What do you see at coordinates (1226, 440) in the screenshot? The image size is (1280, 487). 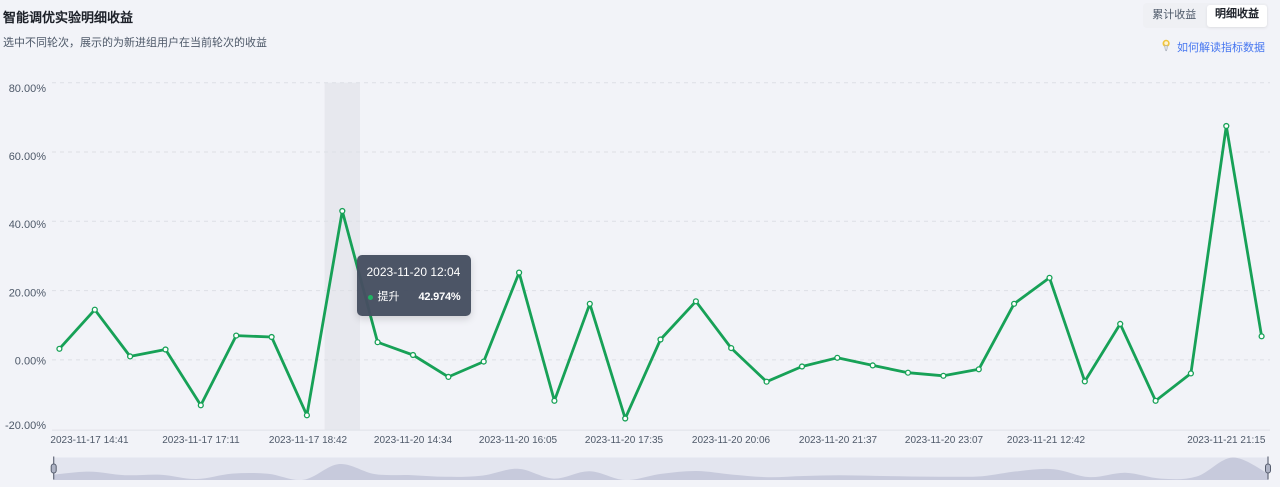 I see `svg-text: 2023-11-21 21:15` at bounding box center [1226, 440].